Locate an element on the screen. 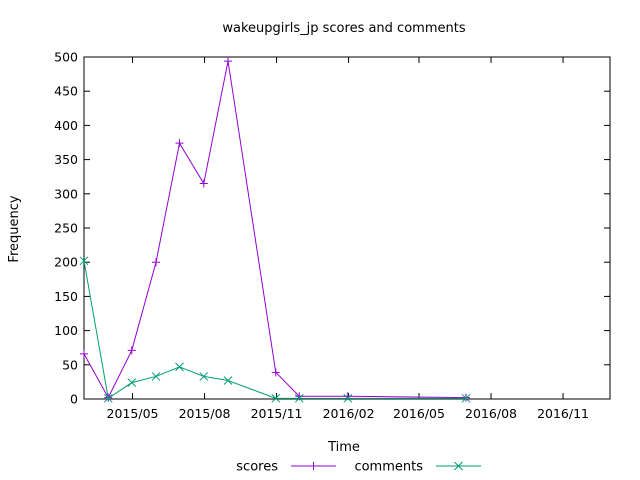  y-tick-label: 400 is located at coordinates (66, 125).